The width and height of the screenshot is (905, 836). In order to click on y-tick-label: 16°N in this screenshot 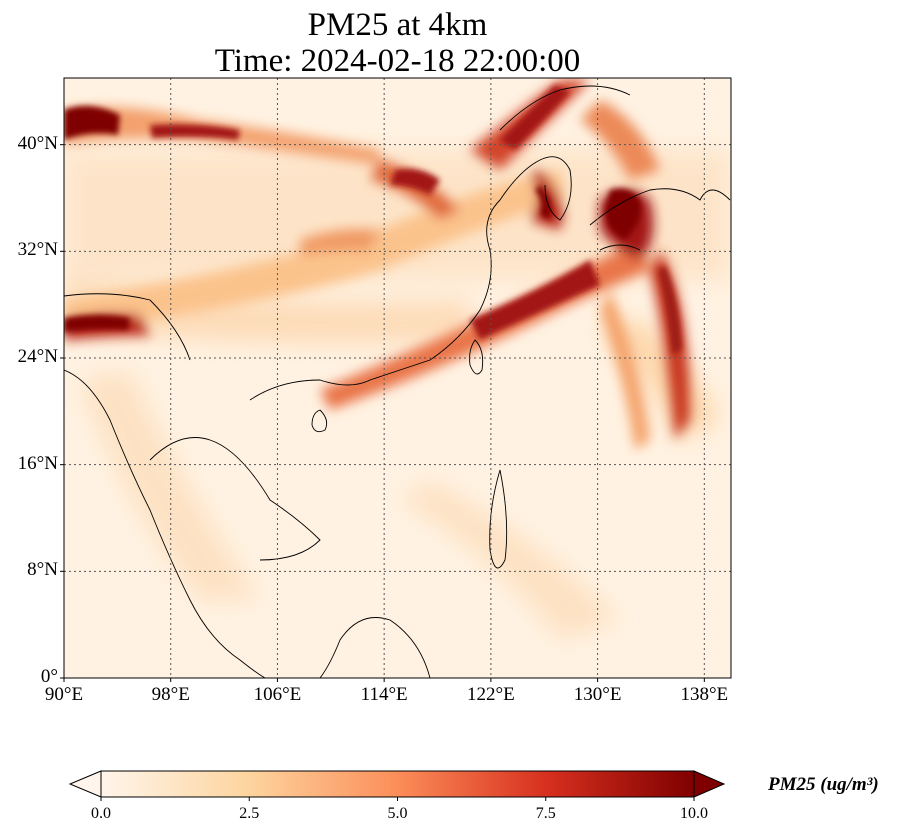, I will do `click(37, 463)`.